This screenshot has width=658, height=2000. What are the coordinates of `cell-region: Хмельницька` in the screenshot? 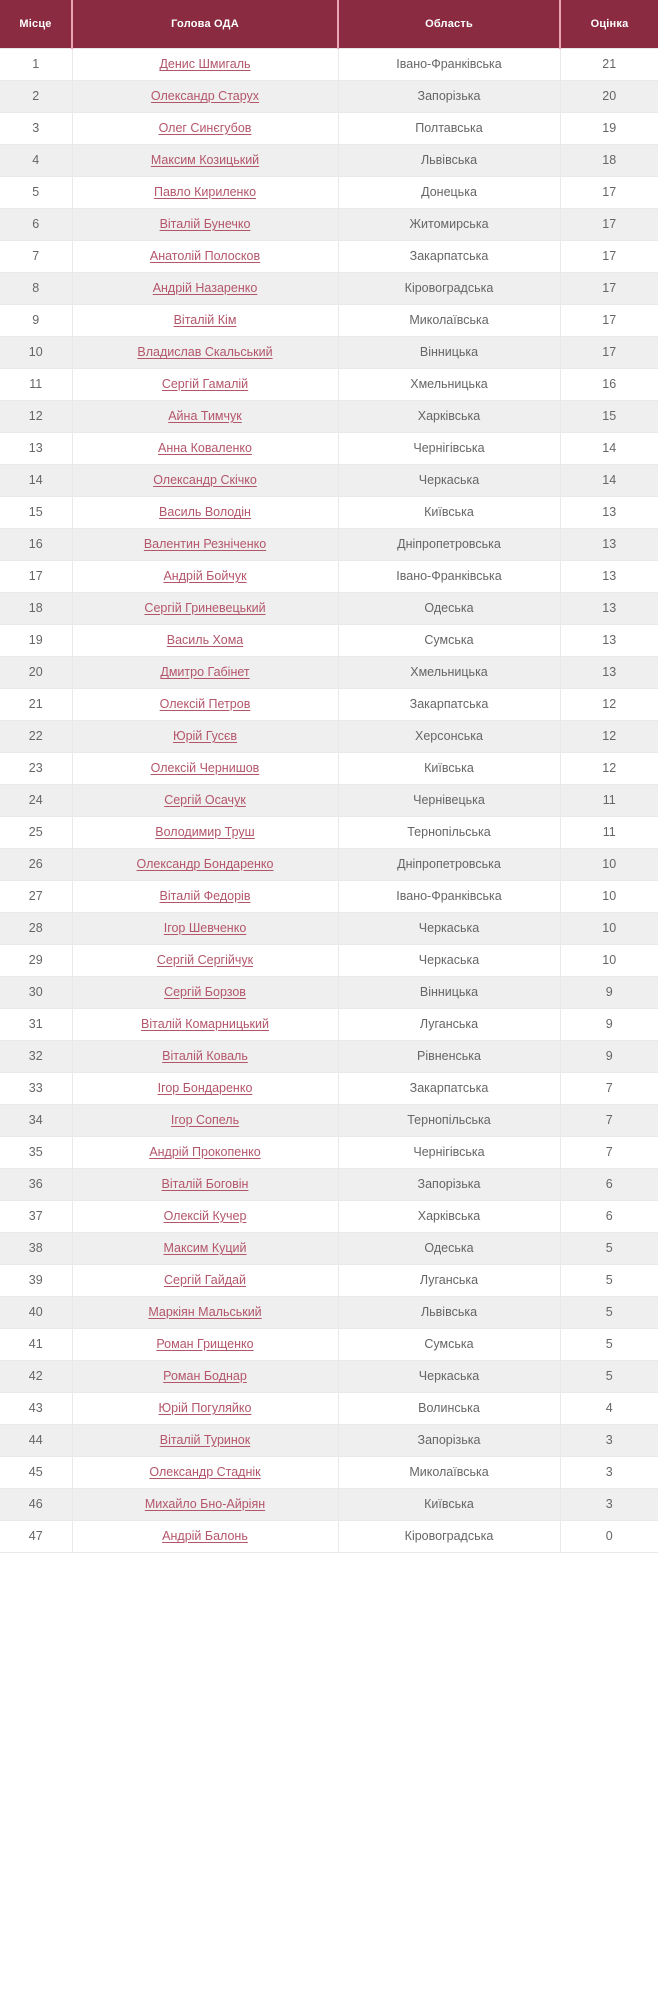 It's located at (449, 672).